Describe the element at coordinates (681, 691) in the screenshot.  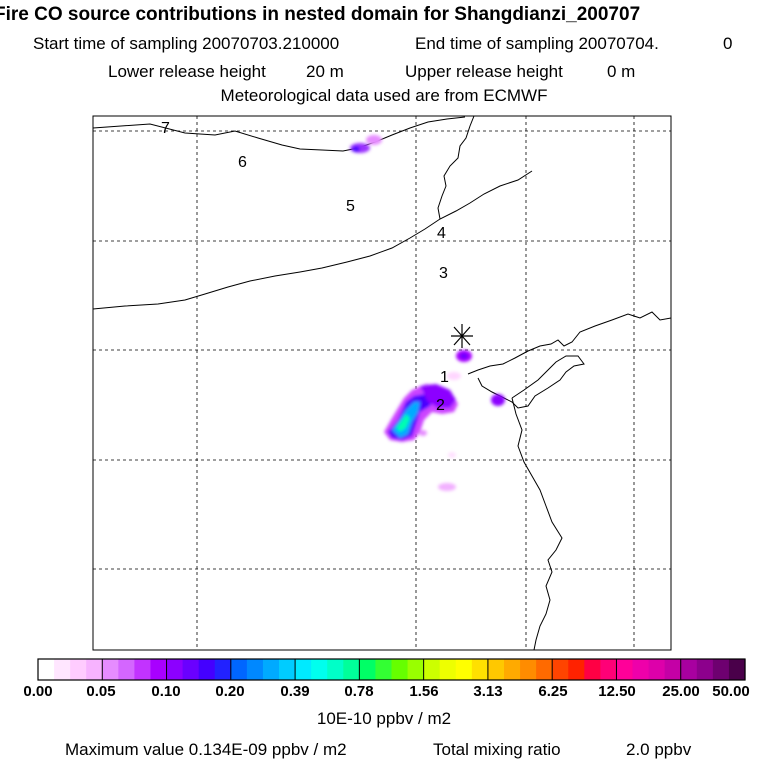
I see `legend-tick: 25.00` at that location.